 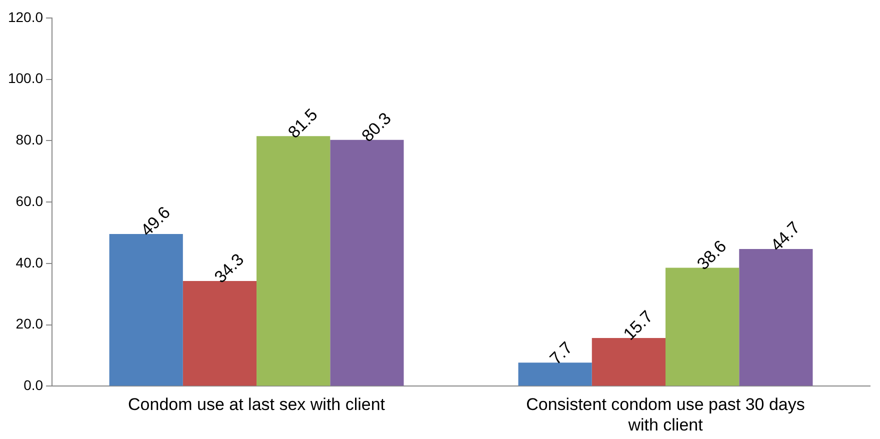 What do you see at coordinates (229, 268) in the screenshot?
I see `data-label: 34.3` at bounding box center [229, 268].